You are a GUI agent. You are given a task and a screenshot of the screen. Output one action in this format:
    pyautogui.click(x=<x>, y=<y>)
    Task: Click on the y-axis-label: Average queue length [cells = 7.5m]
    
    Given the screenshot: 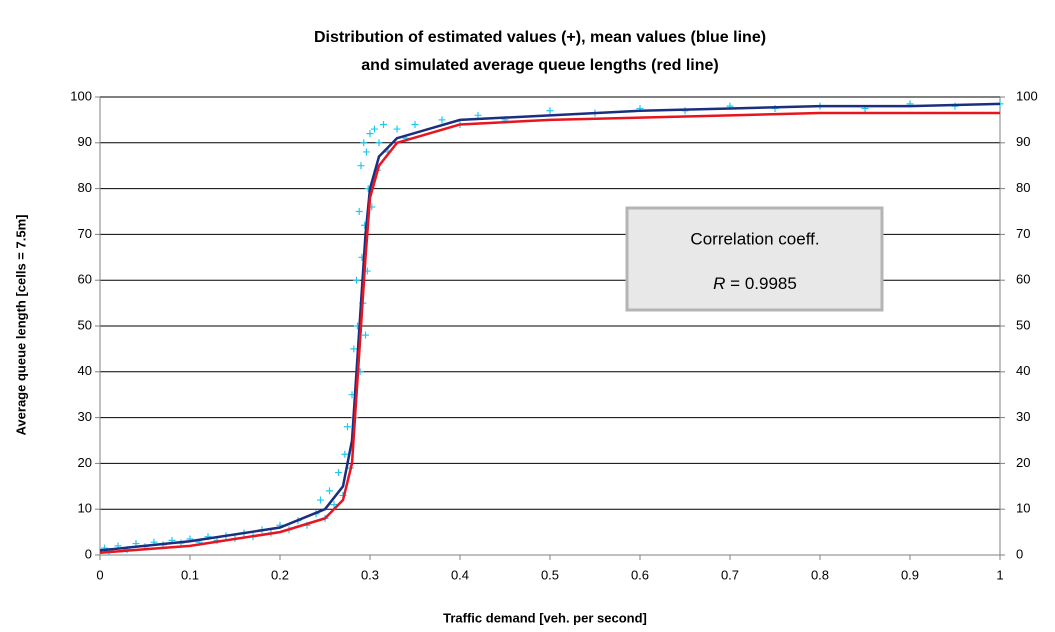 What is the action you would take?
    pyautogui.click(x=20, y=325)
    